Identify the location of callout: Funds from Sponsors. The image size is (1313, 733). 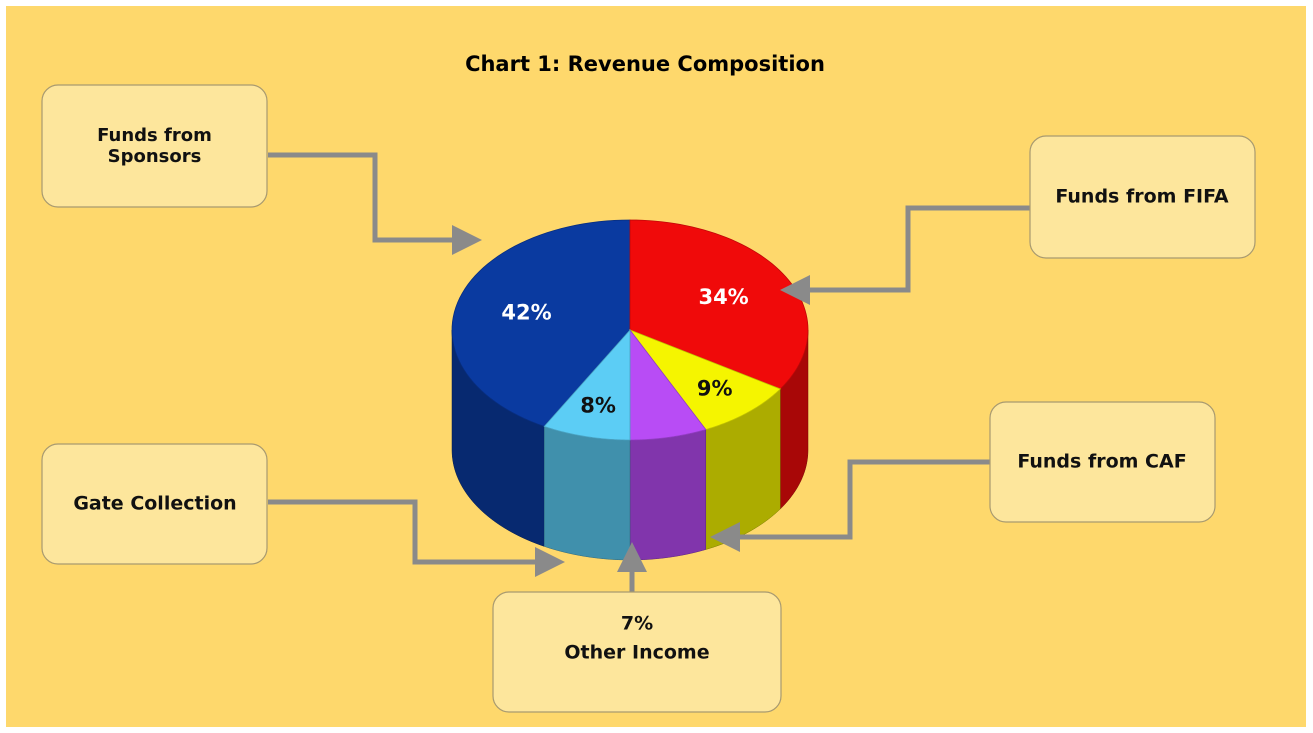
(154, 146).